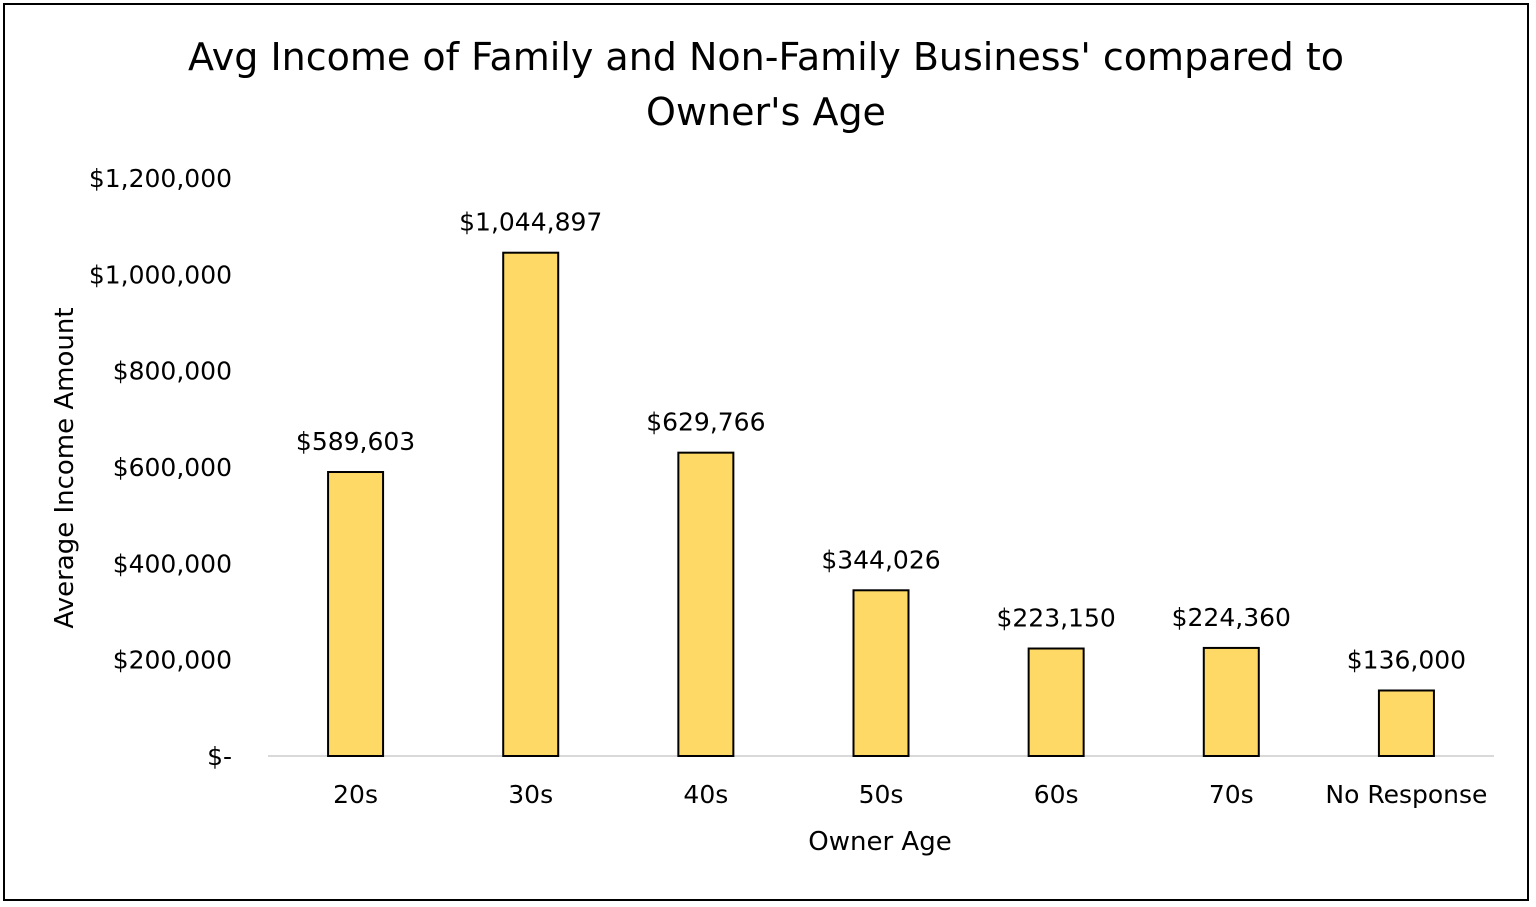 The height and width of the screenshot is (907, 1536). What do you see at coordinates (160, 178) in the screenshot?
I see `y-tick-label: $1,200,000` at bounding box center [160, 178].